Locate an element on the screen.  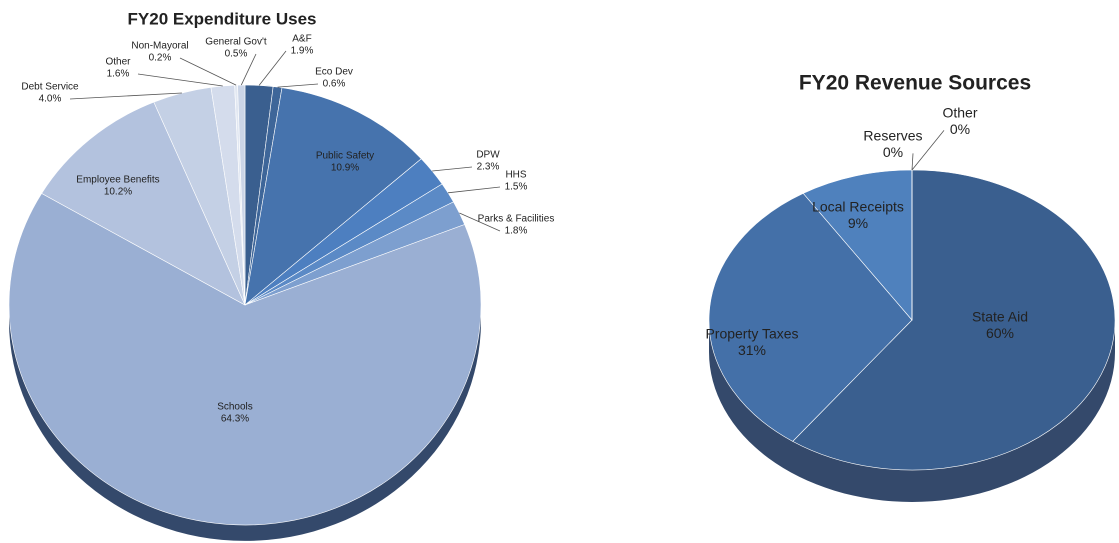
slice-value-label: 1.6% is located at coordinates (118, 74).